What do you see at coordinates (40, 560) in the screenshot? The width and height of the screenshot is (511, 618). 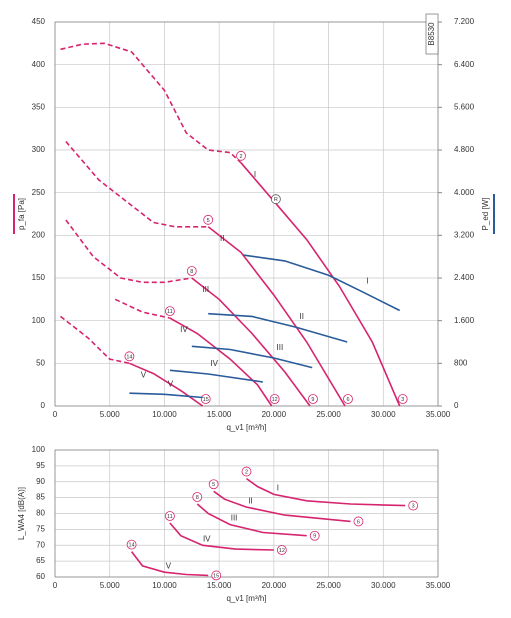 I see `y-tick-label: 65` at bounding box center [40, 560].